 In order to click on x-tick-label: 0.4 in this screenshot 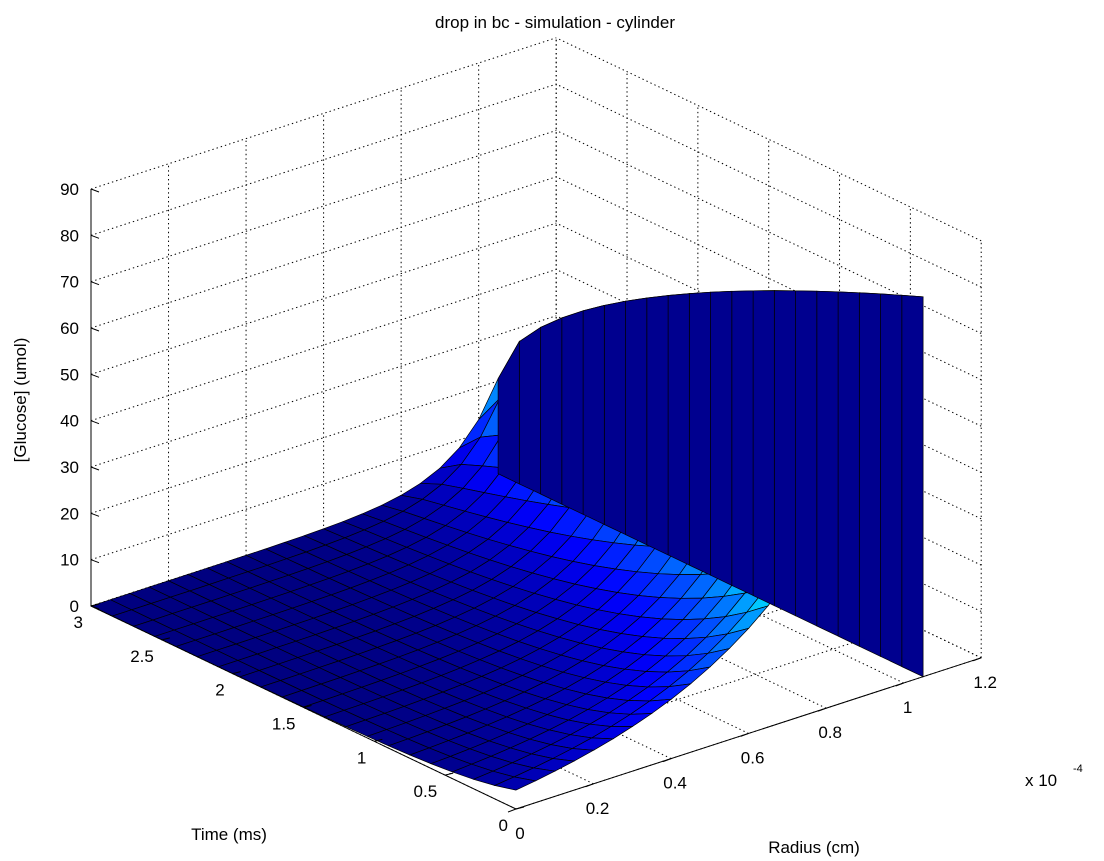, I will do `click(675, 783)`.